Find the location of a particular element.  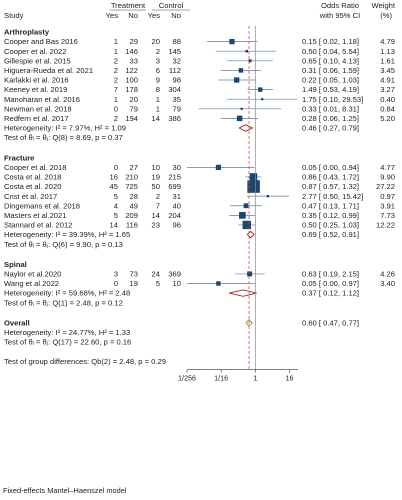

study-weight: 7.73 is located at coordinates (387, 215).